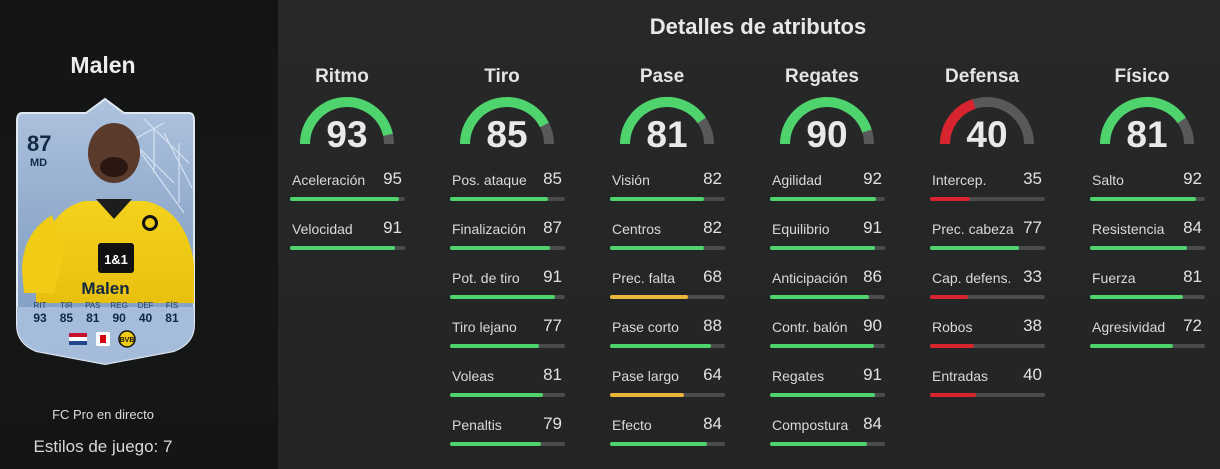 This screenshot has width=1220, height=469. What do you see at coordinates (712, 374) in the screenshot?
I see `attribute-value: 64` at bounding box center [712, 374].